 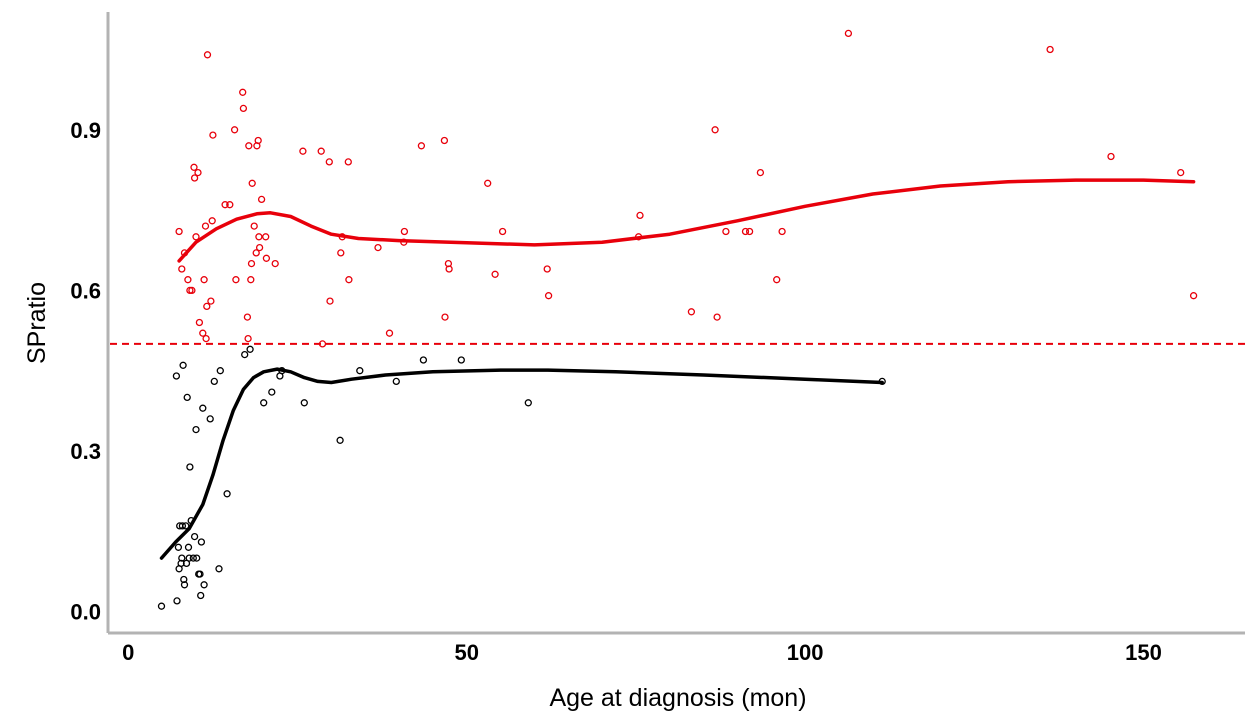 What do you see at coordinates (85, 290) in the screenshot?
I see `y-tick-label: 0.6` at bounding box center [85, 290].